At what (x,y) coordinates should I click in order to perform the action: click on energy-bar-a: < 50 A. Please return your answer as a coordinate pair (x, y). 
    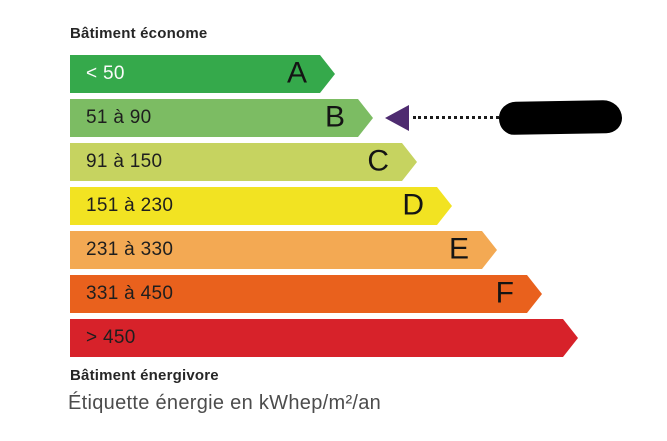
    Looking at the image, I should click on (202, 74).